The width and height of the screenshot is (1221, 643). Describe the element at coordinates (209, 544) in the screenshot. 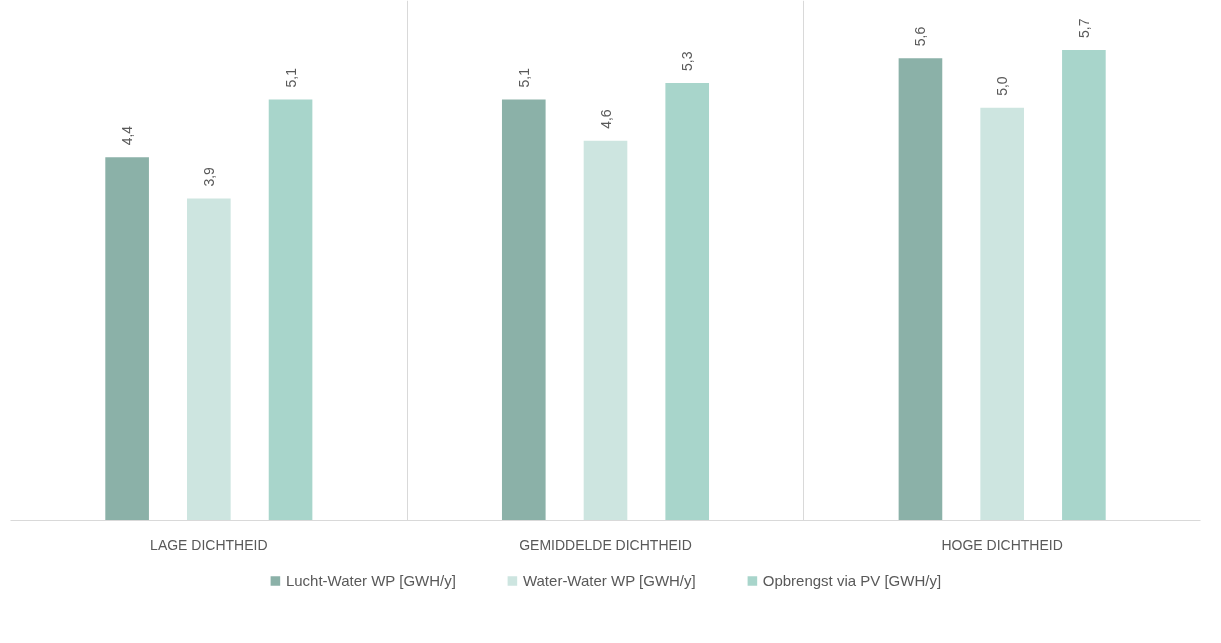

I see `x-tick-label: LAGE DICHTHEID` at that location.